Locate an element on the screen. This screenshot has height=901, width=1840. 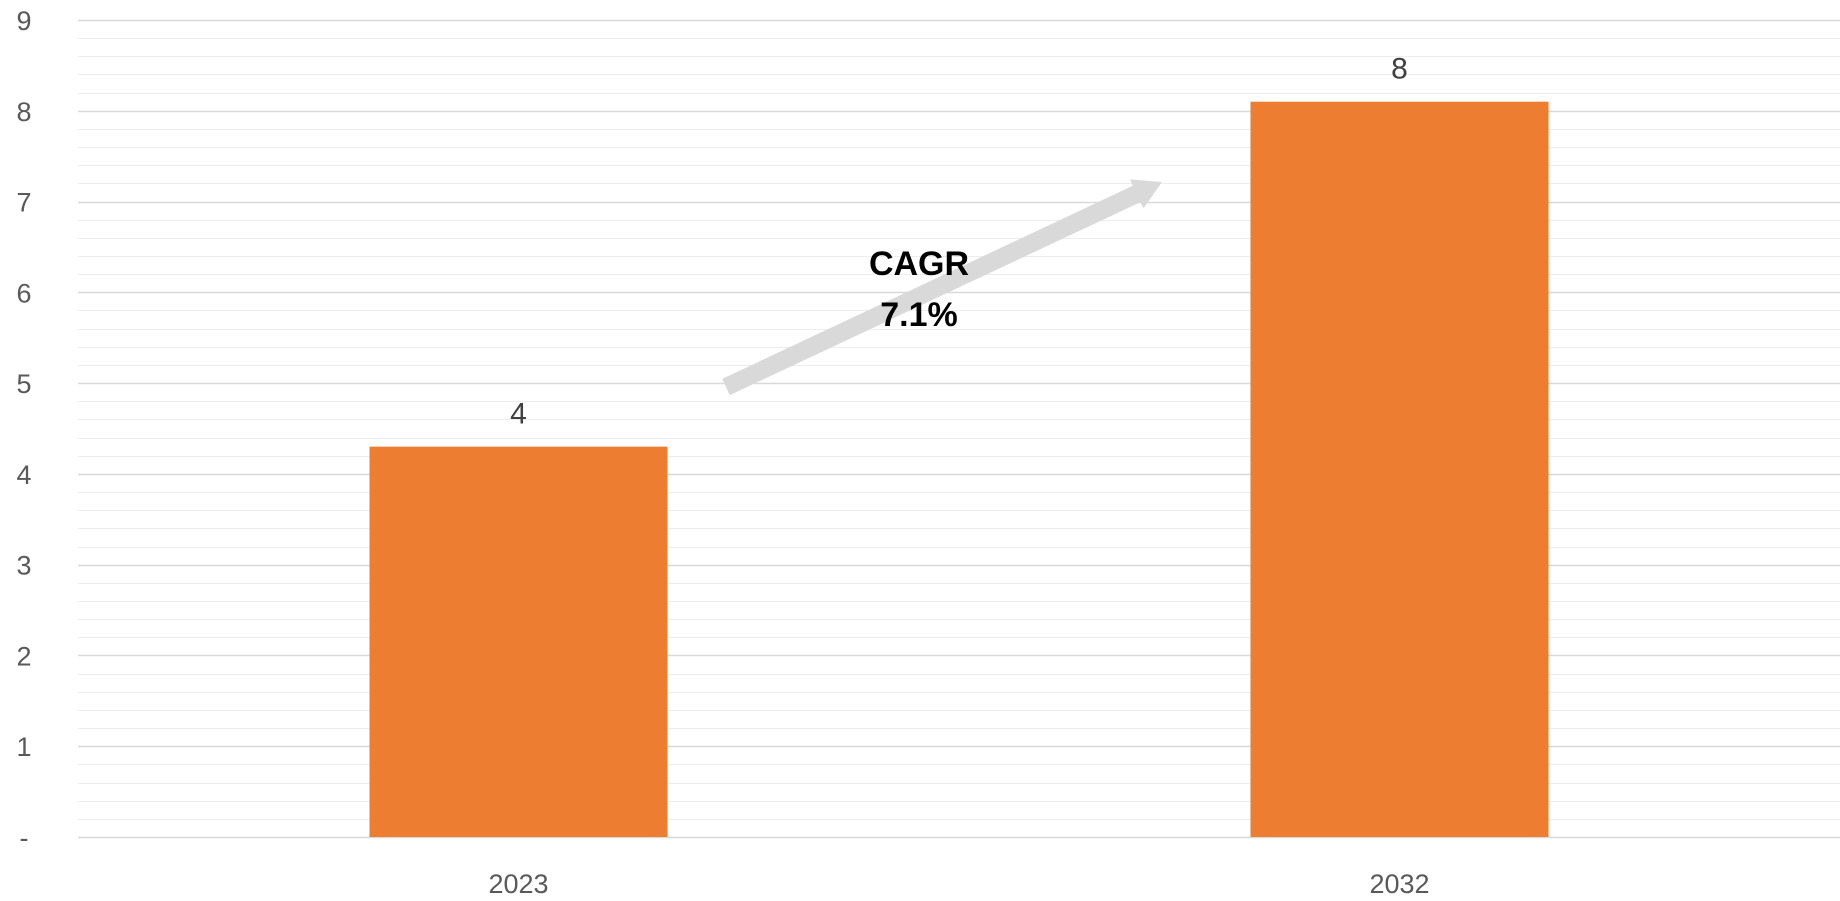
y-tick-label: 2 is located at coordinates (23, 656).